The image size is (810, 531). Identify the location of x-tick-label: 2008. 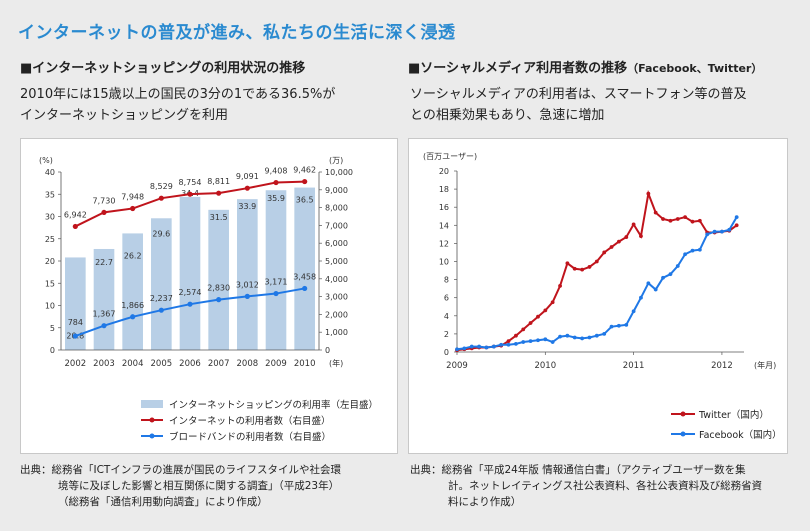
(248, 364).